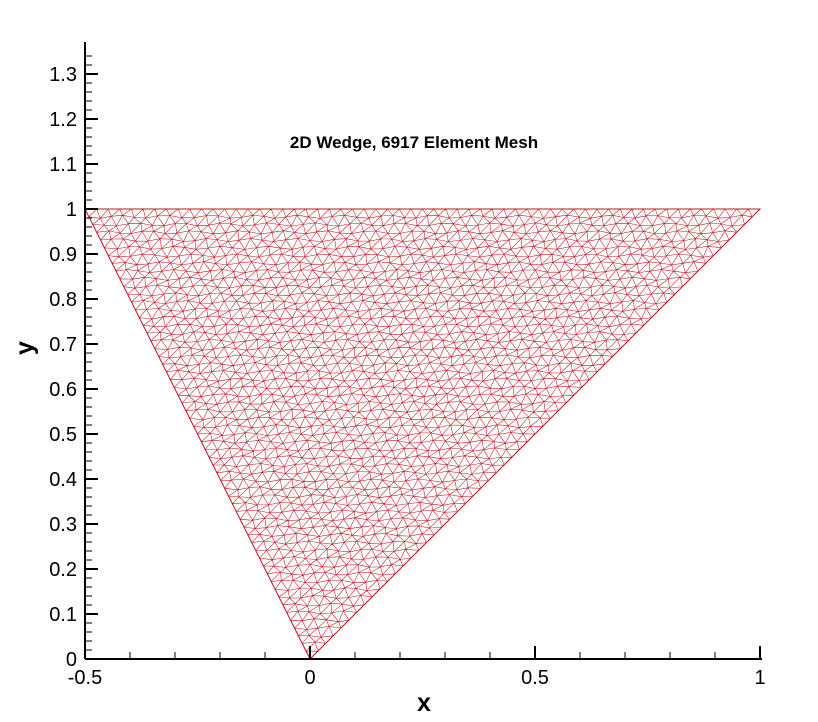  Describe the element at coordinates (414, 142) in the screenshot. I see `plot-title: 2D Wedge, 6917 Element Mesh` at that location.